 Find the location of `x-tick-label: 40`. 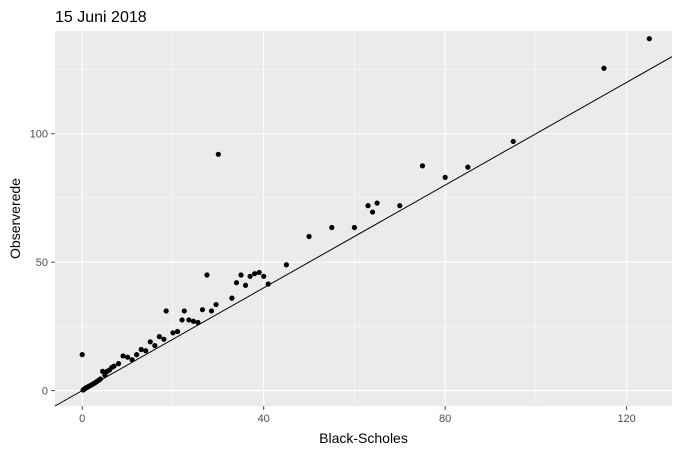

x-tick-label: 40 is located at coordinates (264, 419).